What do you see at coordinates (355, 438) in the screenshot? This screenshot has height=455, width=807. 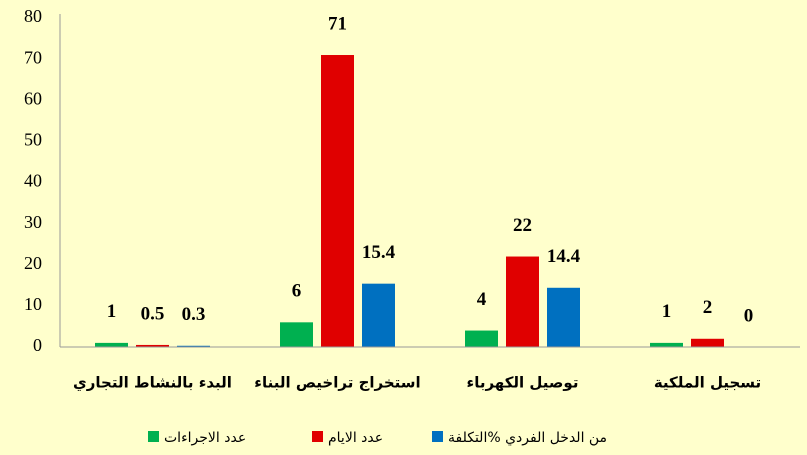 I see `legend-label: عدد الايام` at bounding box center [355, 438].